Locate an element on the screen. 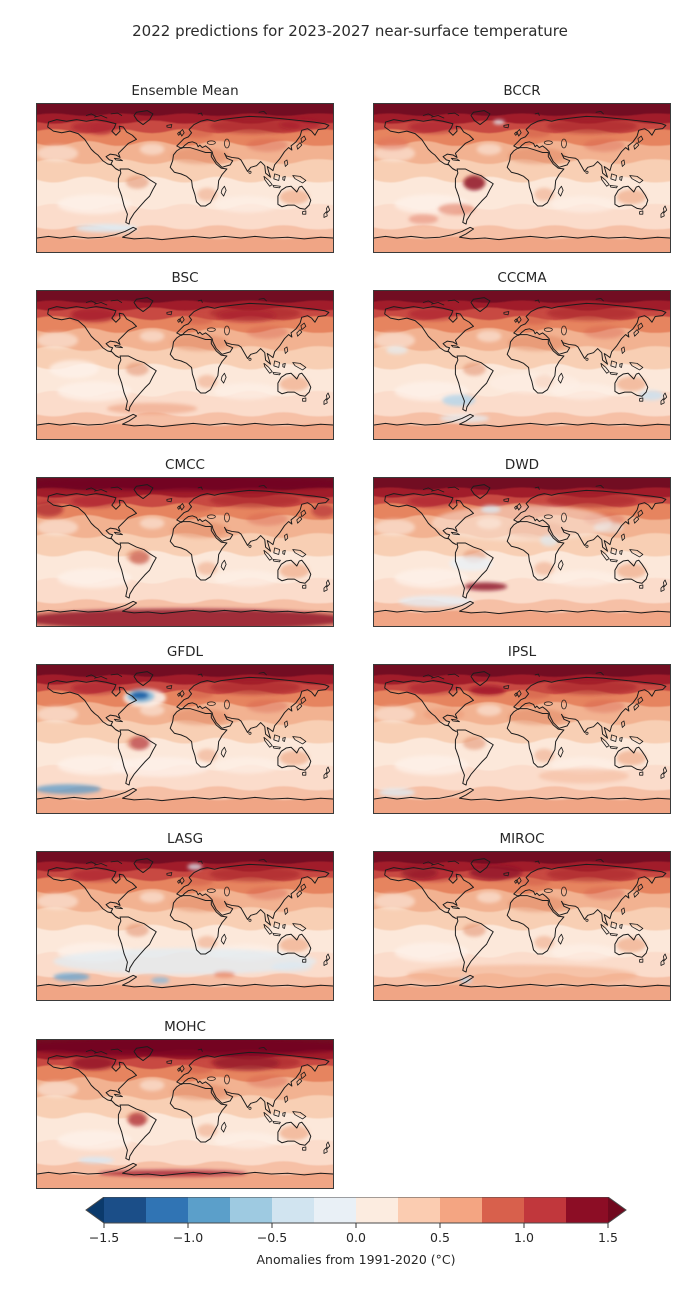  panel-title: BSC is located at coordinates (185, 278).